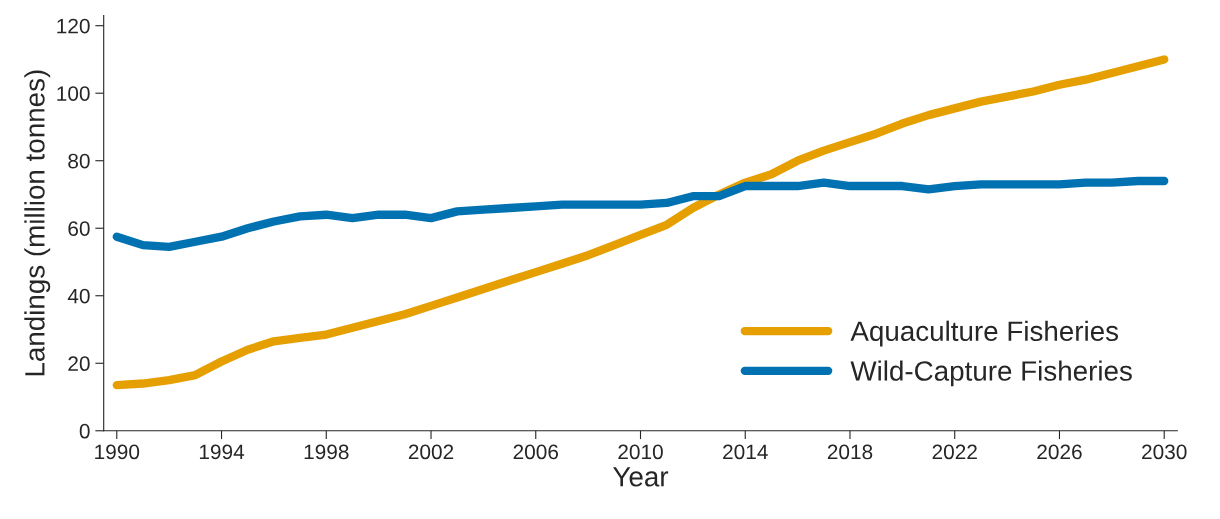 The width and height of the screenshot is (1220, 519). Describe the element at coordinates (745, 452) in the screenshot. I see `x-tick-label: 2014` at that location.